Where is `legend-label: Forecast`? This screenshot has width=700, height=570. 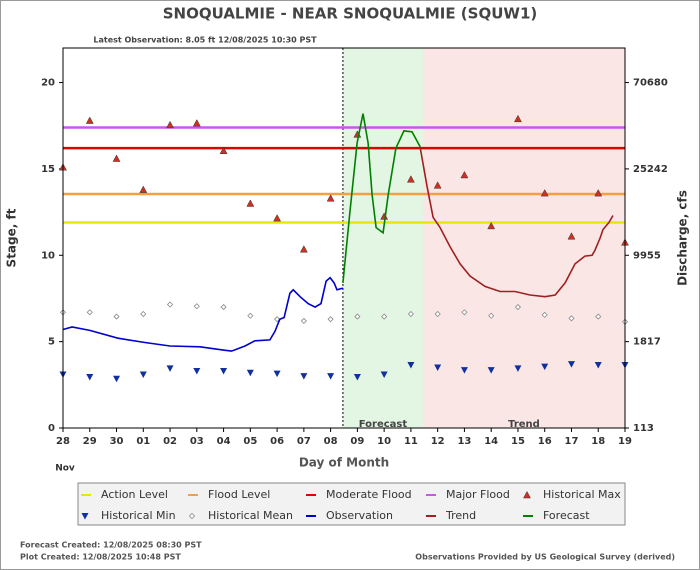 legend-label: Forecast is located at coordinates (566, 515).